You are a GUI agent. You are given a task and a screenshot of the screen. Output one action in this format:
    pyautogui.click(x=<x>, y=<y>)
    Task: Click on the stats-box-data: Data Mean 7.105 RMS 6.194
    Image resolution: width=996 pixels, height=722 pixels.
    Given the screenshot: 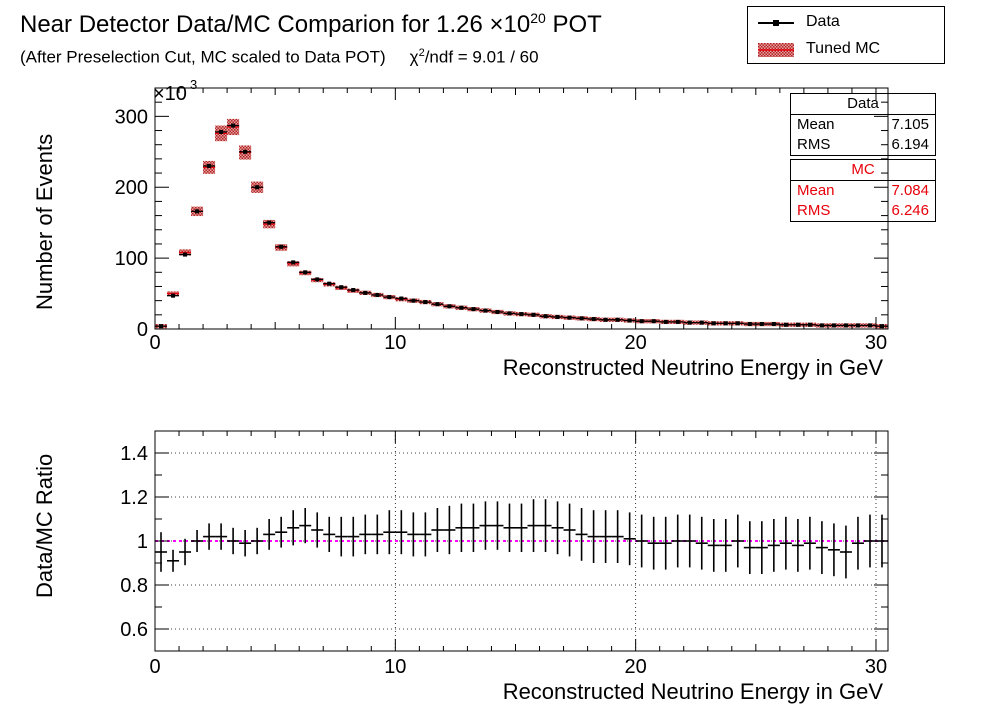 What is the action you would take?
    pyautogui.click(x=863, y=124)
    